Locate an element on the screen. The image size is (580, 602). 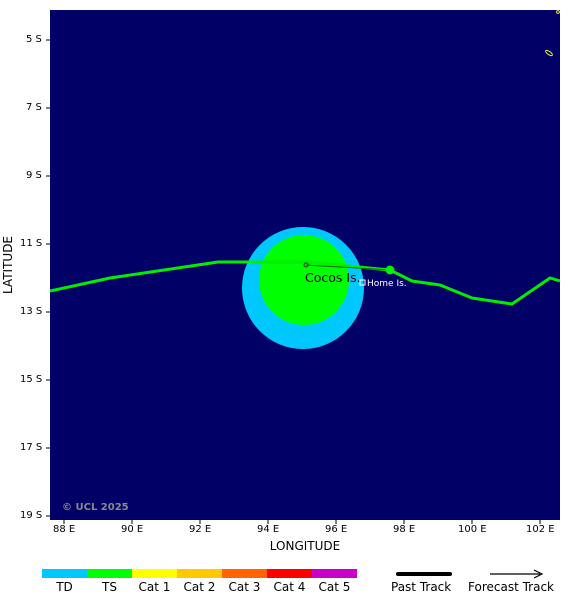
legend-swatch-ts is located at coordinates (109, 573).